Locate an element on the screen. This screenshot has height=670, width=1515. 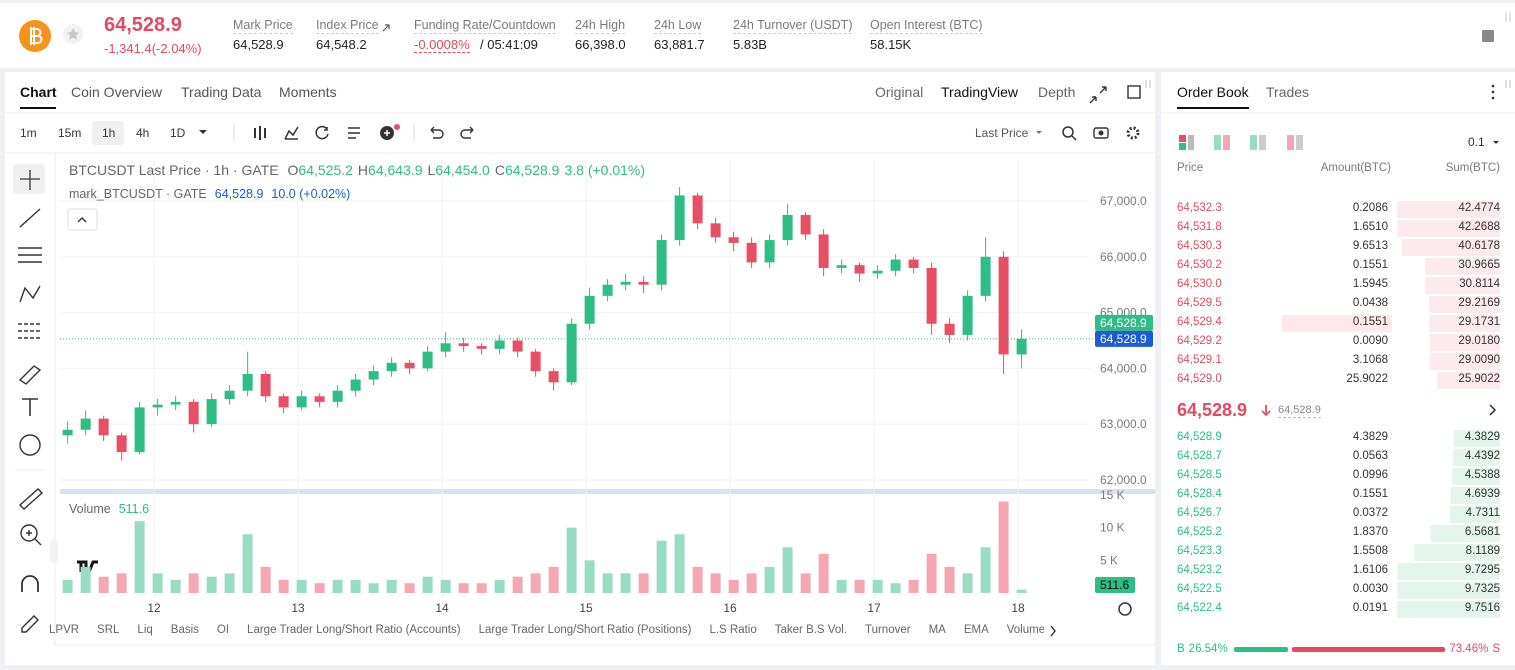
chart-tab: Trading Data is located at coordinates (221, 92).